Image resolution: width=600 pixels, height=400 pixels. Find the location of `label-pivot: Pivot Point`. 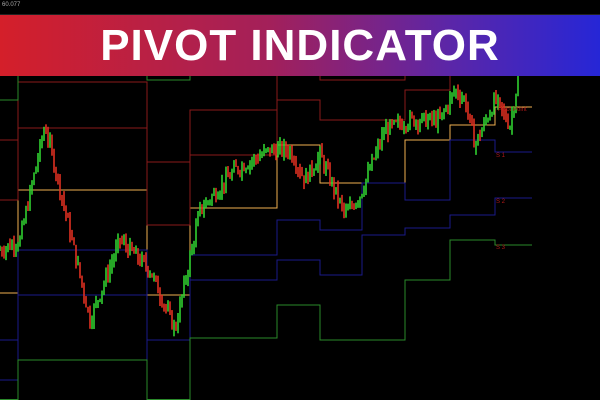

label-pivot: Pivot Point is located at coordinates (512, 110).